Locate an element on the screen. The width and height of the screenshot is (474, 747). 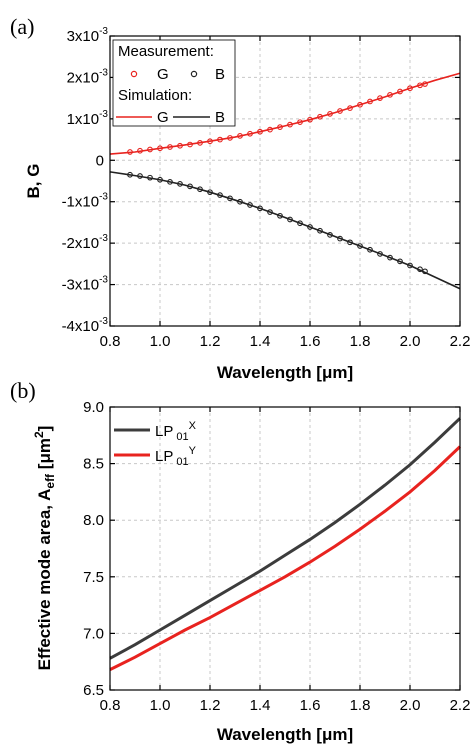
y-tick-label: 6.5 is located at coordinates (93, 690).